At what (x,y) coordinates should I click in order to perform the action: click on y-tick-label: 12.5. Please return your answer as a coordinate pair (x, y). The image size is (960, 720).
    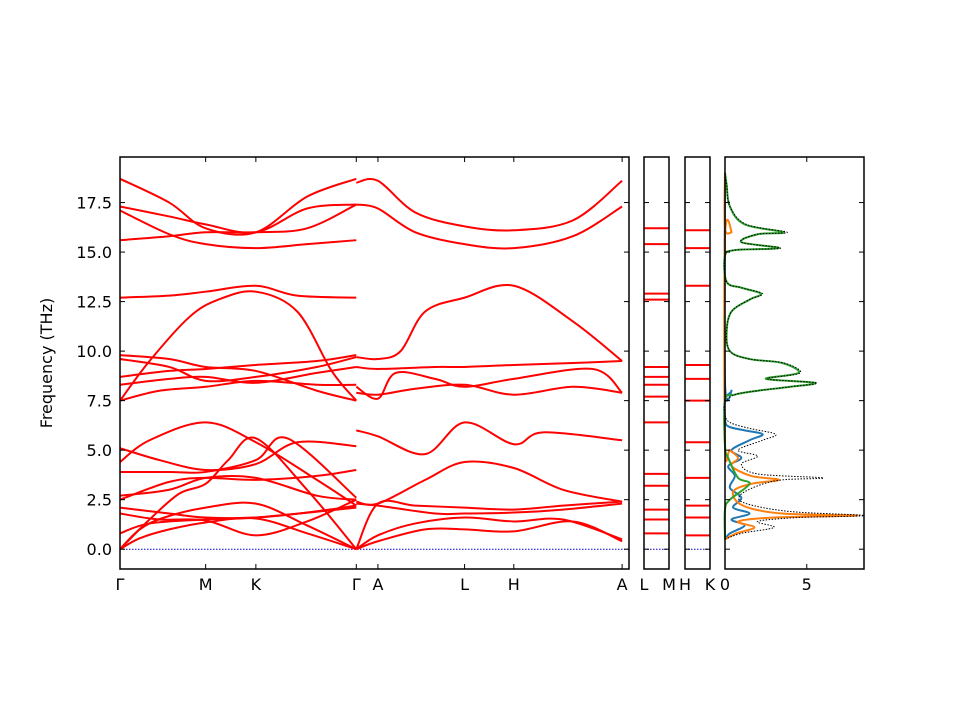
    Looking at the image, I should click on (94, 302).